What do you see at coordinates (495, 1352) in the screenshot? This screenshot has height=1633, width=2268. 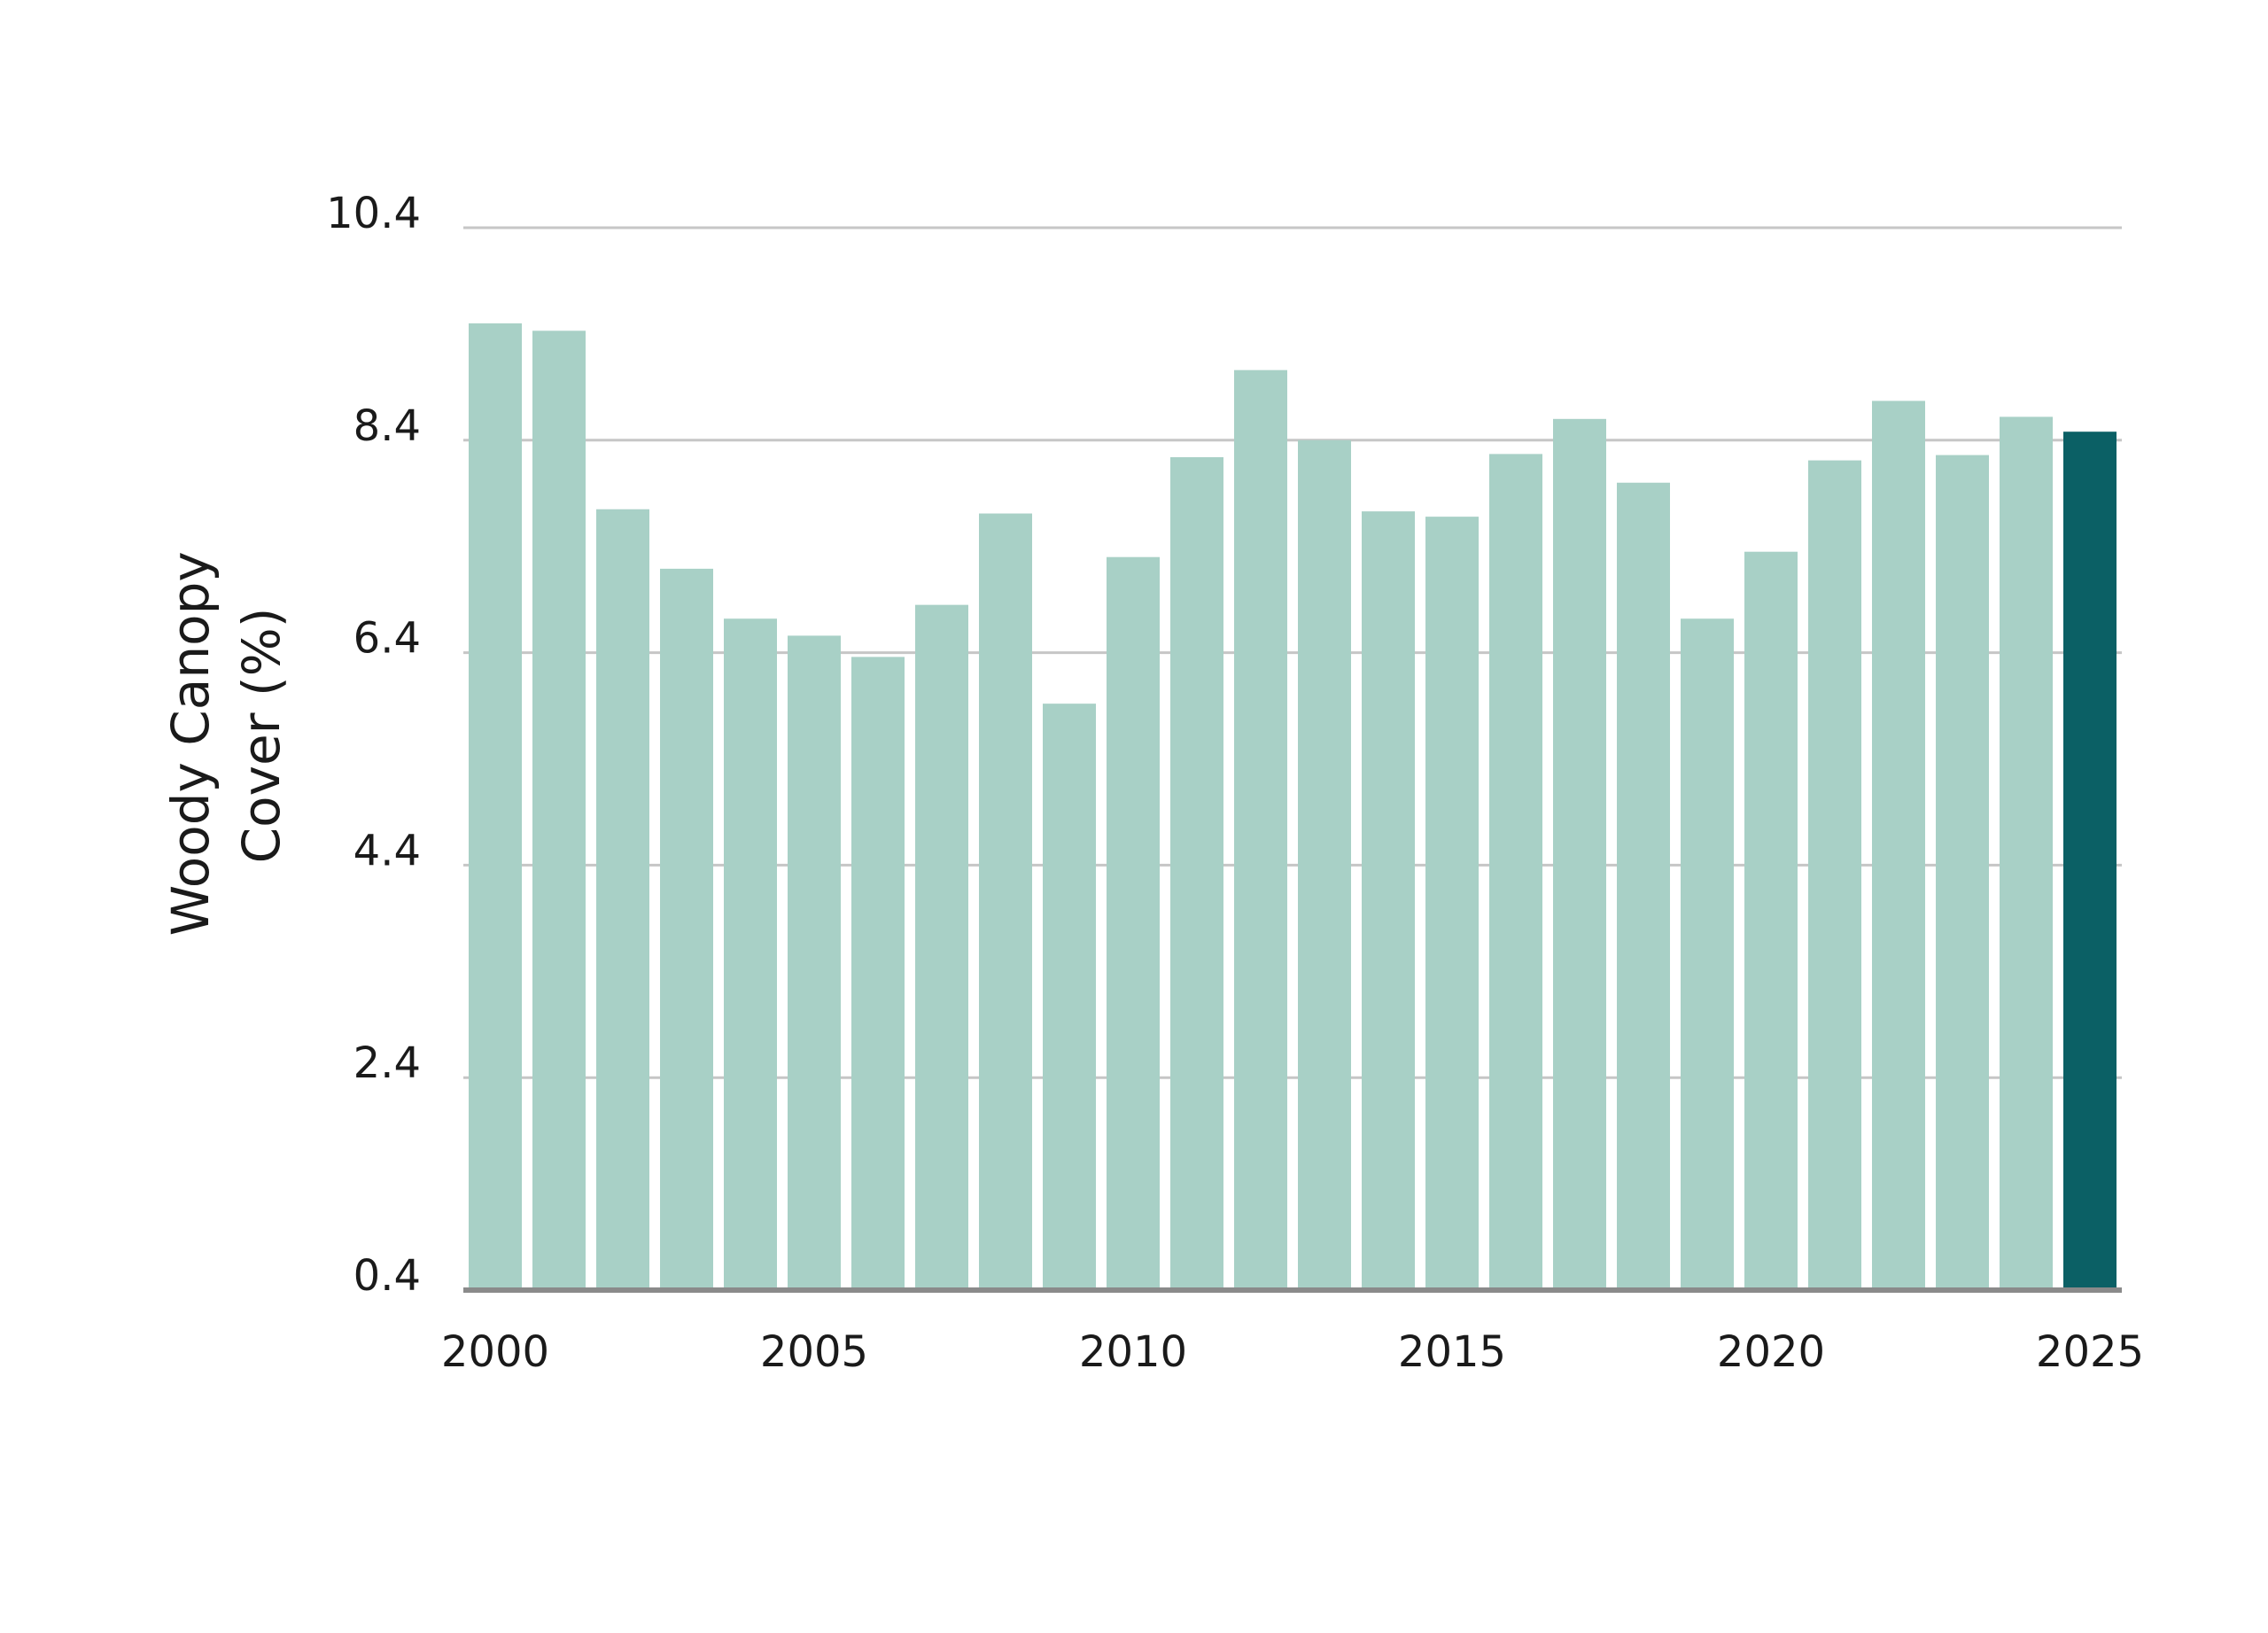 I see `x-tick-label: 2000` at bounding box center [495, 1352].